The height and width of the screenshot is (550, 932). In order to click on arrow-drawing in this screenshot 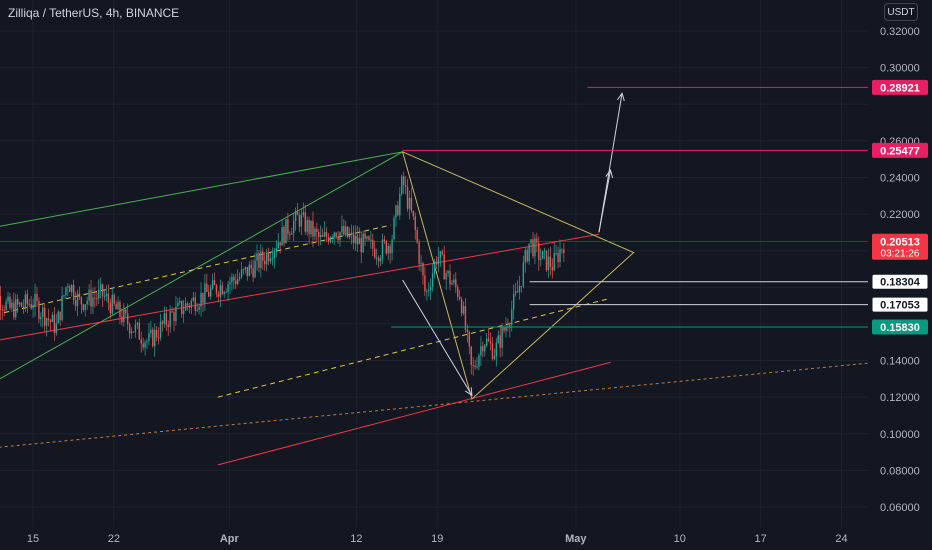, I will do `click(611, 162)`.